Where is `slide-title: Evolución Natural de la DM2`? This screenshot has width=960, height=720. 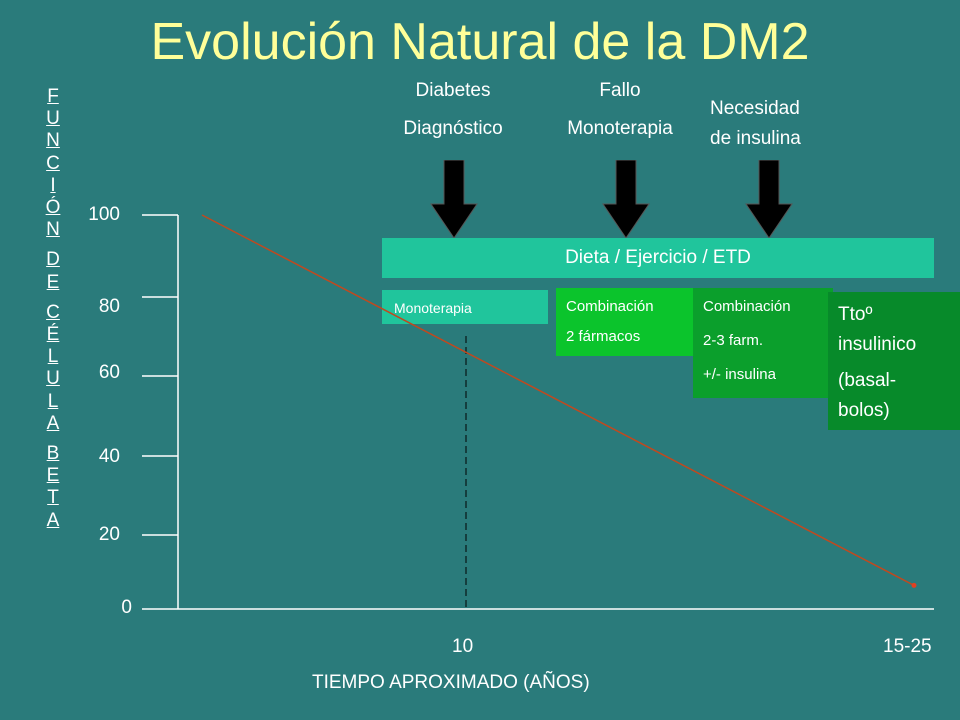
slide-title: Evolución Natural de la DM2 is located at coordinates (480, 42).